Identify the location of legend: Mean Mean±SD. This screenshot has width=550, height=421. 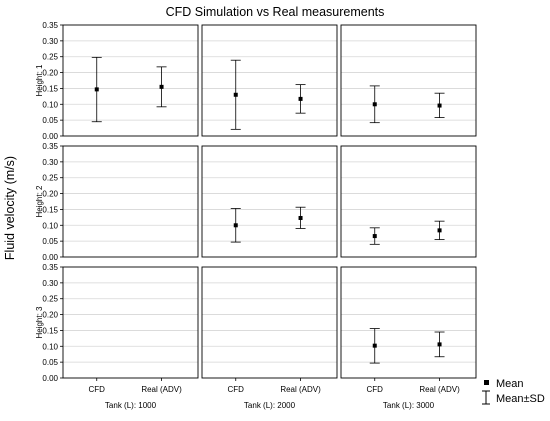
(513, 391).